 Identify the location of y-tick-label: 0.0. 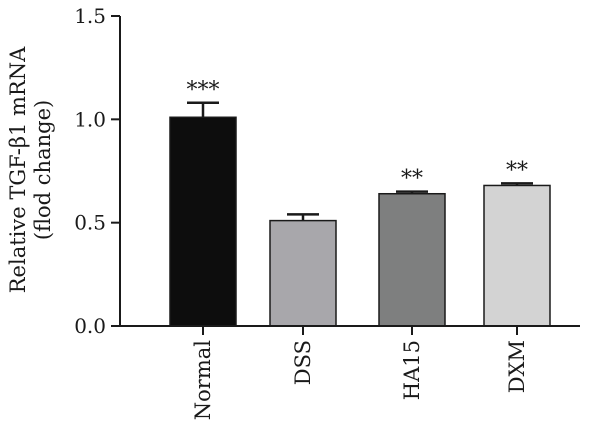
(90, 326).